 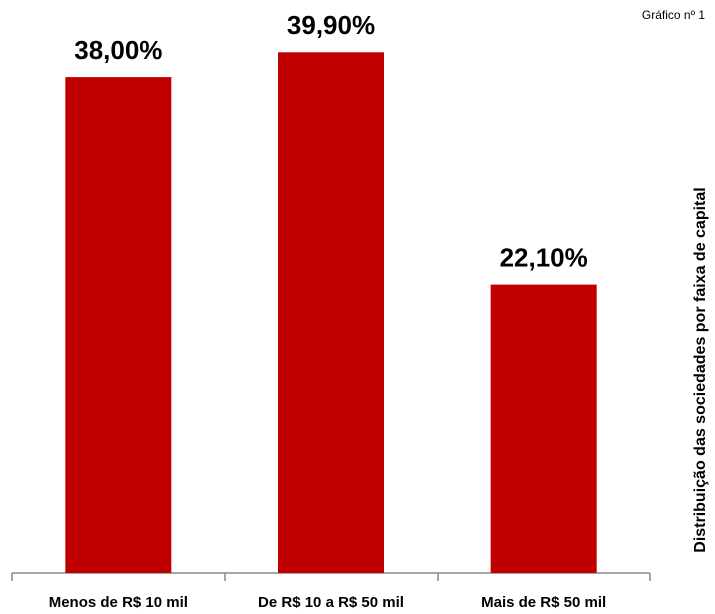 What do you see at coordinates (118, 602) in the screenshot?
I see `x-tick-label: Menos de R$ 10 mil` at bounding box center [118, 602].